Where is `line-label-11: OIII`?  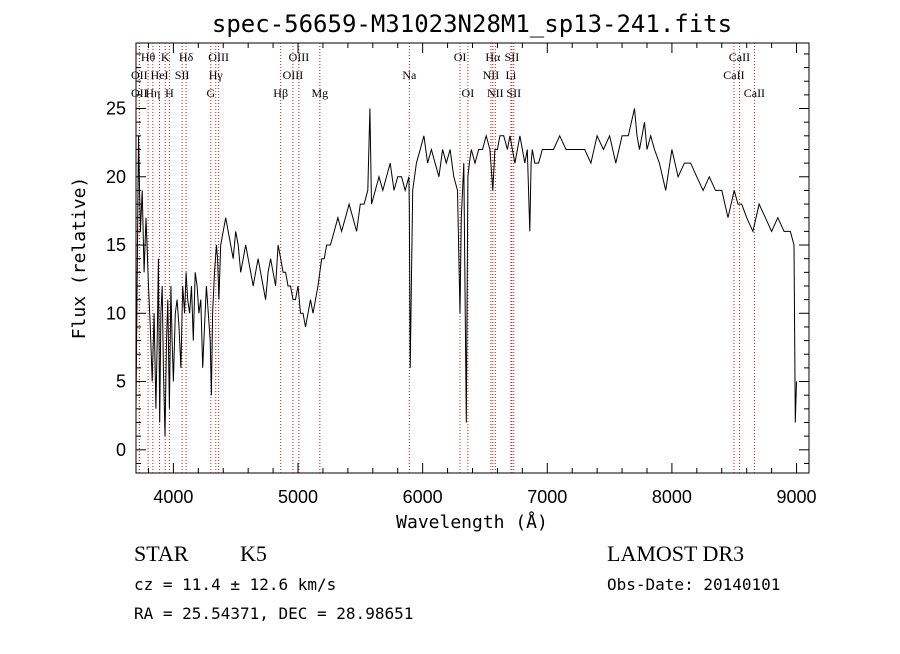
line-label-11: OIII is located at coordinates (218, 57).